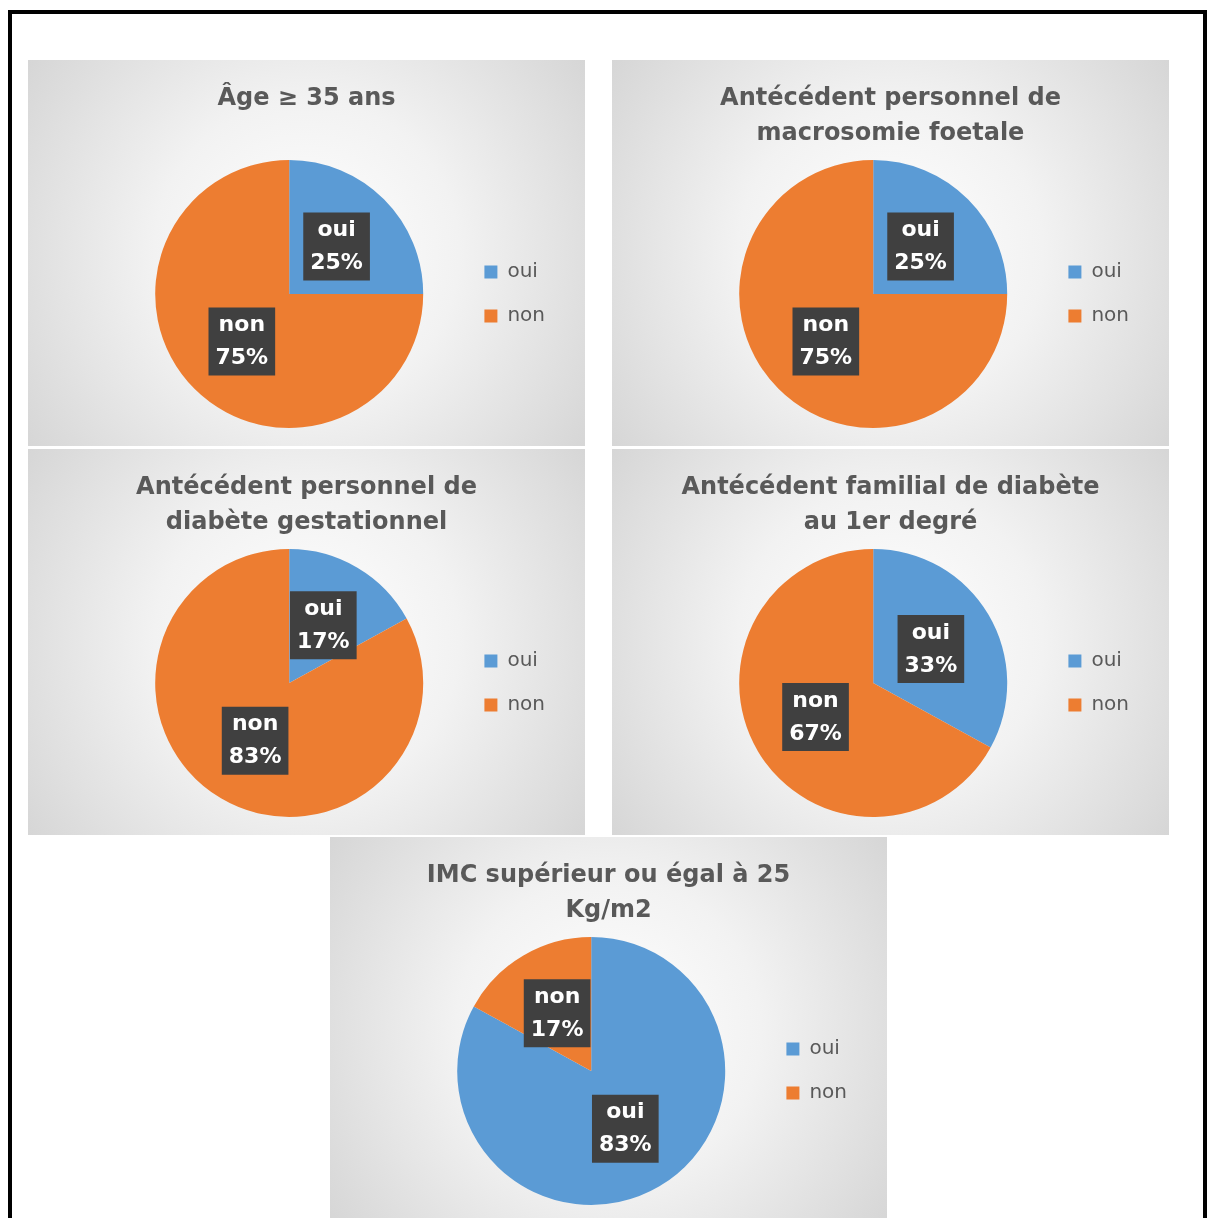 This screenshot has width=1217, height=1218. Describe the element at coordinates (306, 504) in the screenshot. I see `chart-title: Antécédent personnel de diabète gestationnel` at that location.